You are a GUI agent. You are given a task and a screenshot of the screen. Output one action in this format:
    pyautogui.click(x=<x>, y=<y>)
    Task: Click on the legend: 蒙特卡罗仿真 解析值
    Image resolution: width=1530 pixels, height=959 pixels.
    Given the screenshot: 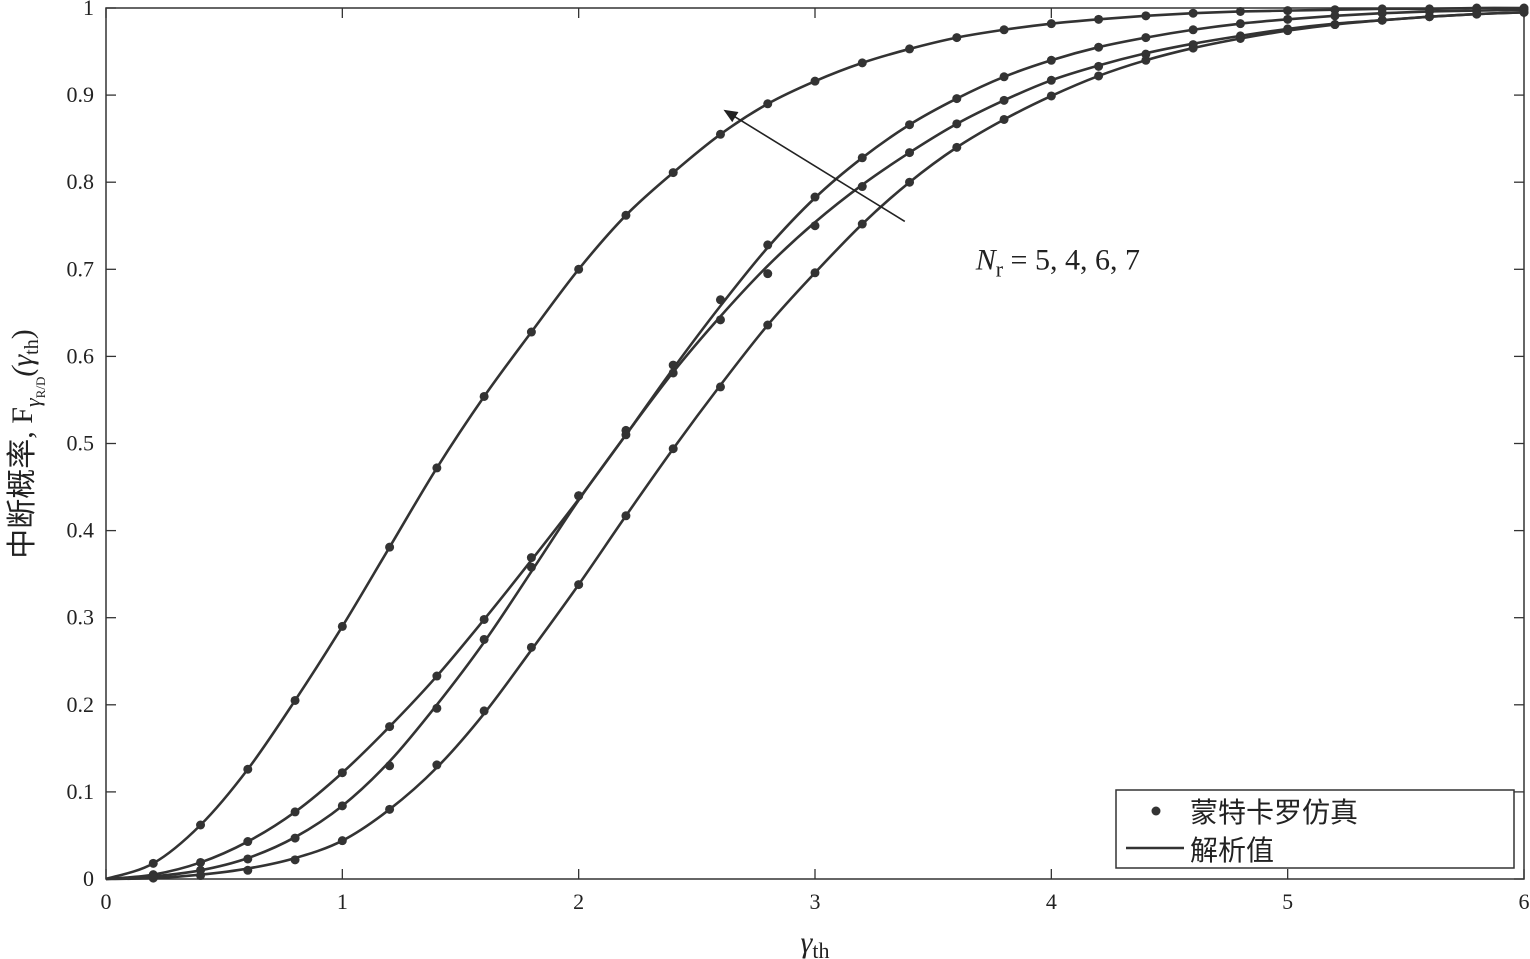 What is the action you would take?
    pyautogui.click(x=1315, y=829)
    